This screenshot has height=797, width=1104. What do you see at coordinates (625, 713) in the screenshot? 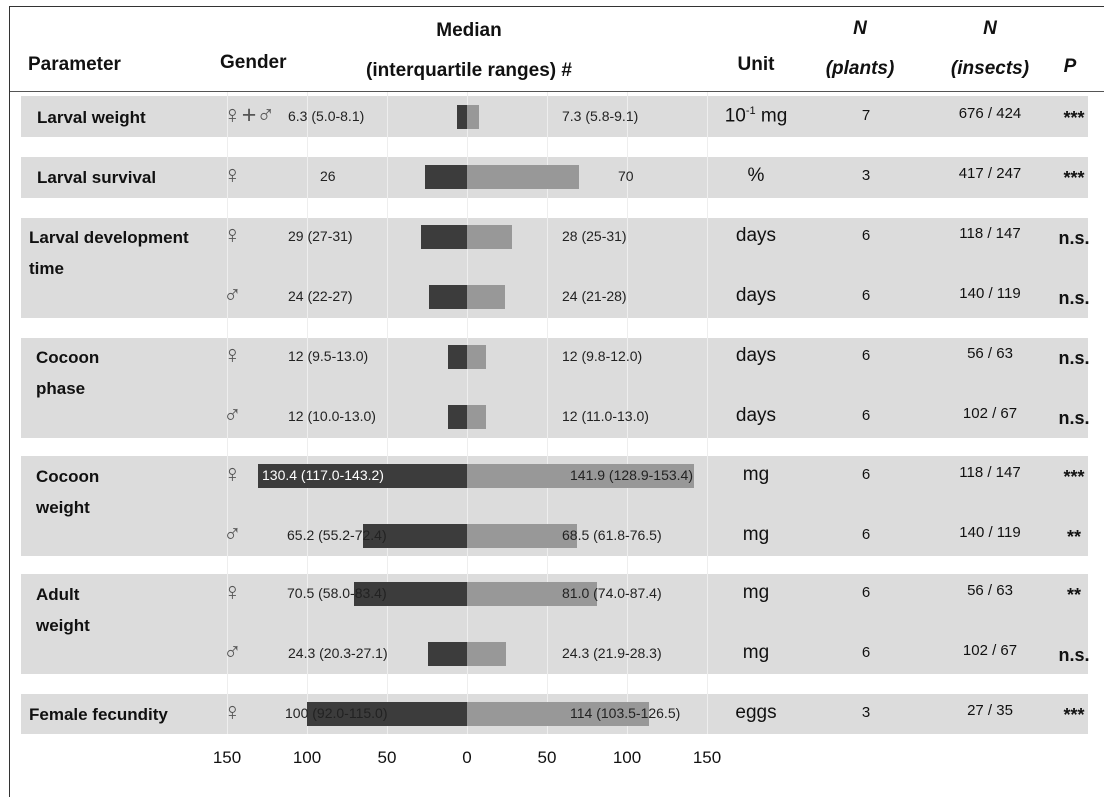
I see `value-label-right: 114 (103.5-126.5)` at bounding box center [625, 713].